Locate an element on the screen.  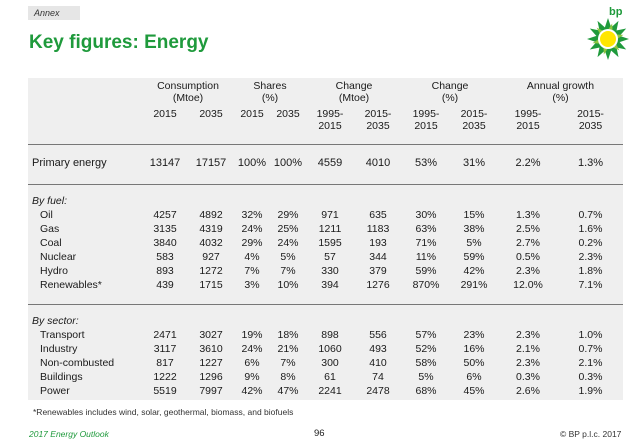
table-cell: 2.1% is located at coordinates (590, 363).